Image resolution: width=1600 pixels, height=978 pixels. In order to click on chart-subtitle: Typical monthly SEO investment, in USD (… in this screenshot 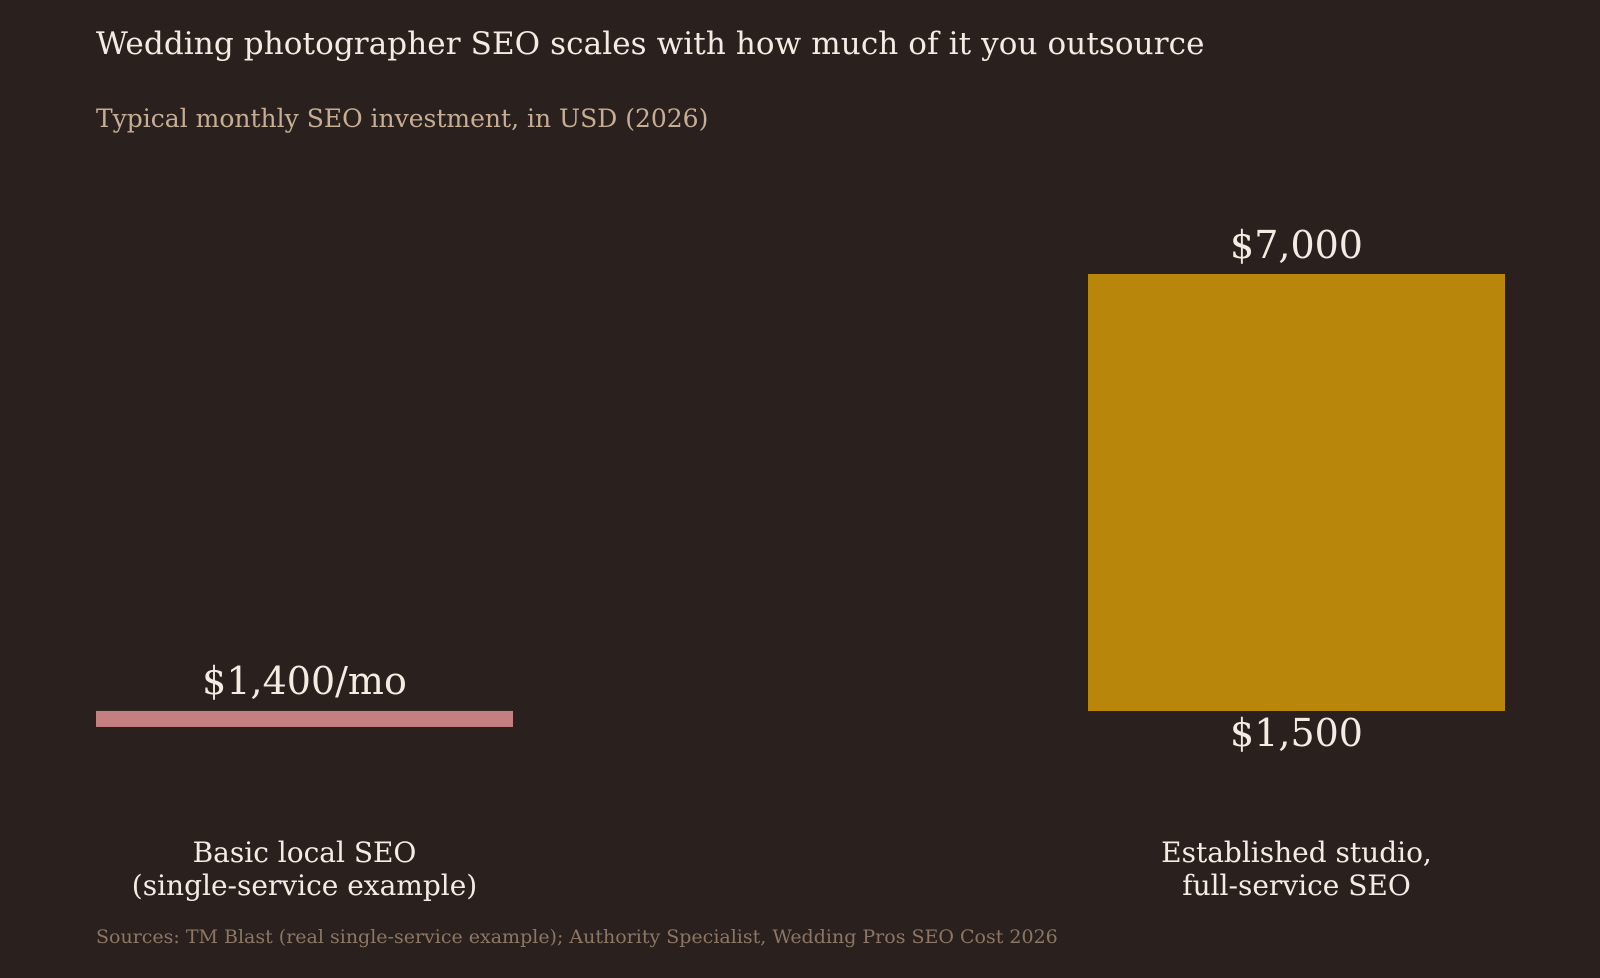, I will do `click(402, 118)`.